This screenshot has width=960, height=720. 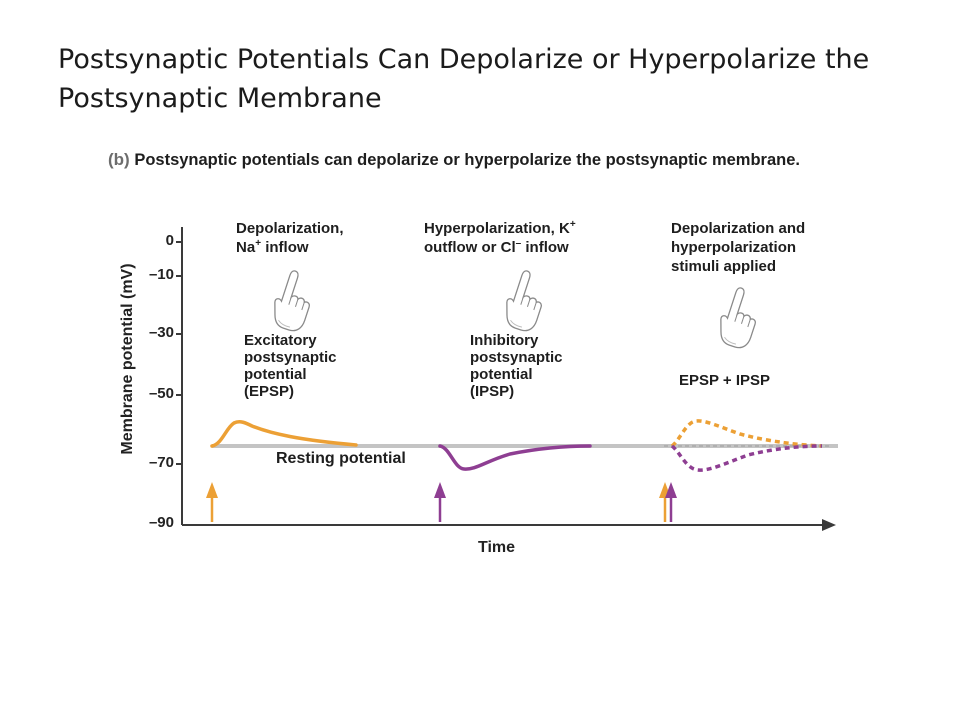 What do you see at coordinates (516, 366) in the screenshot?
I see `ipsp-label: Inhibitory postsynaptic potential (IPSP)` at bounding box center [516, 366].